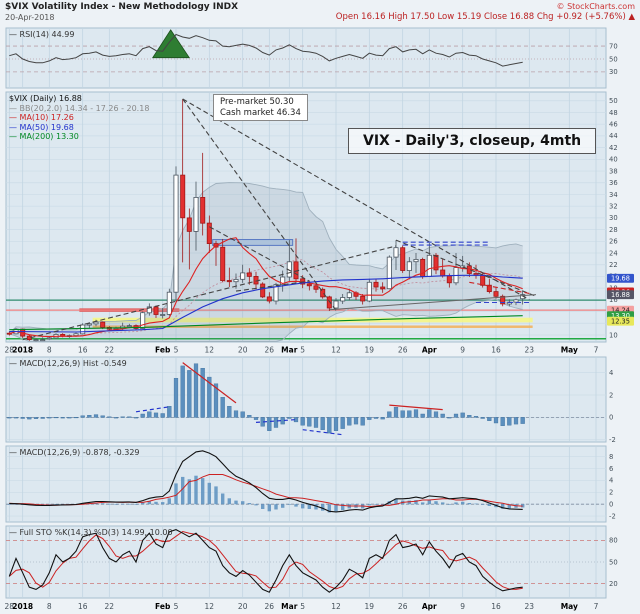 This screenshot has width=640, height=614. I want to click on svg-text: 24, so click(613, 253).